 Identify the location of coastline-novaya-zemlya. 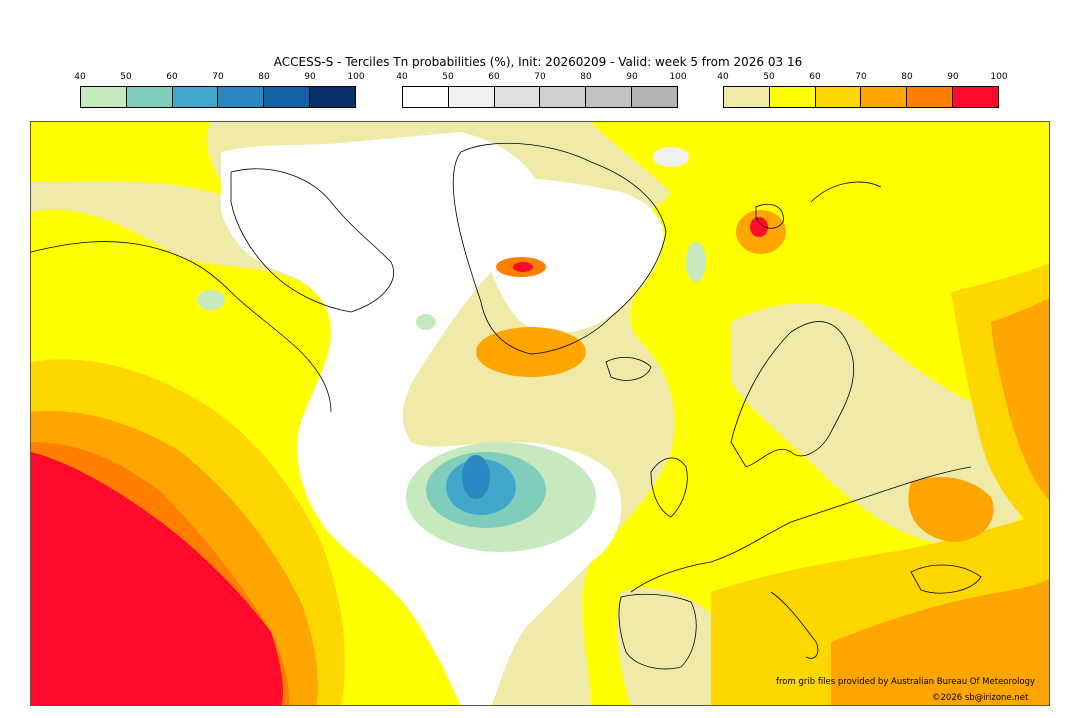
(846, 192).